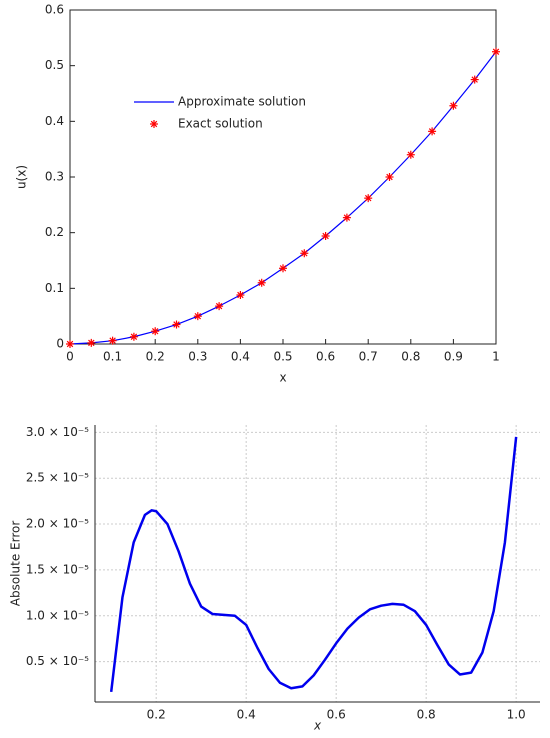  Describe the element at coordinates (516, 715) in the screenshot. I see `x-tick-label: 1.0` at that location.